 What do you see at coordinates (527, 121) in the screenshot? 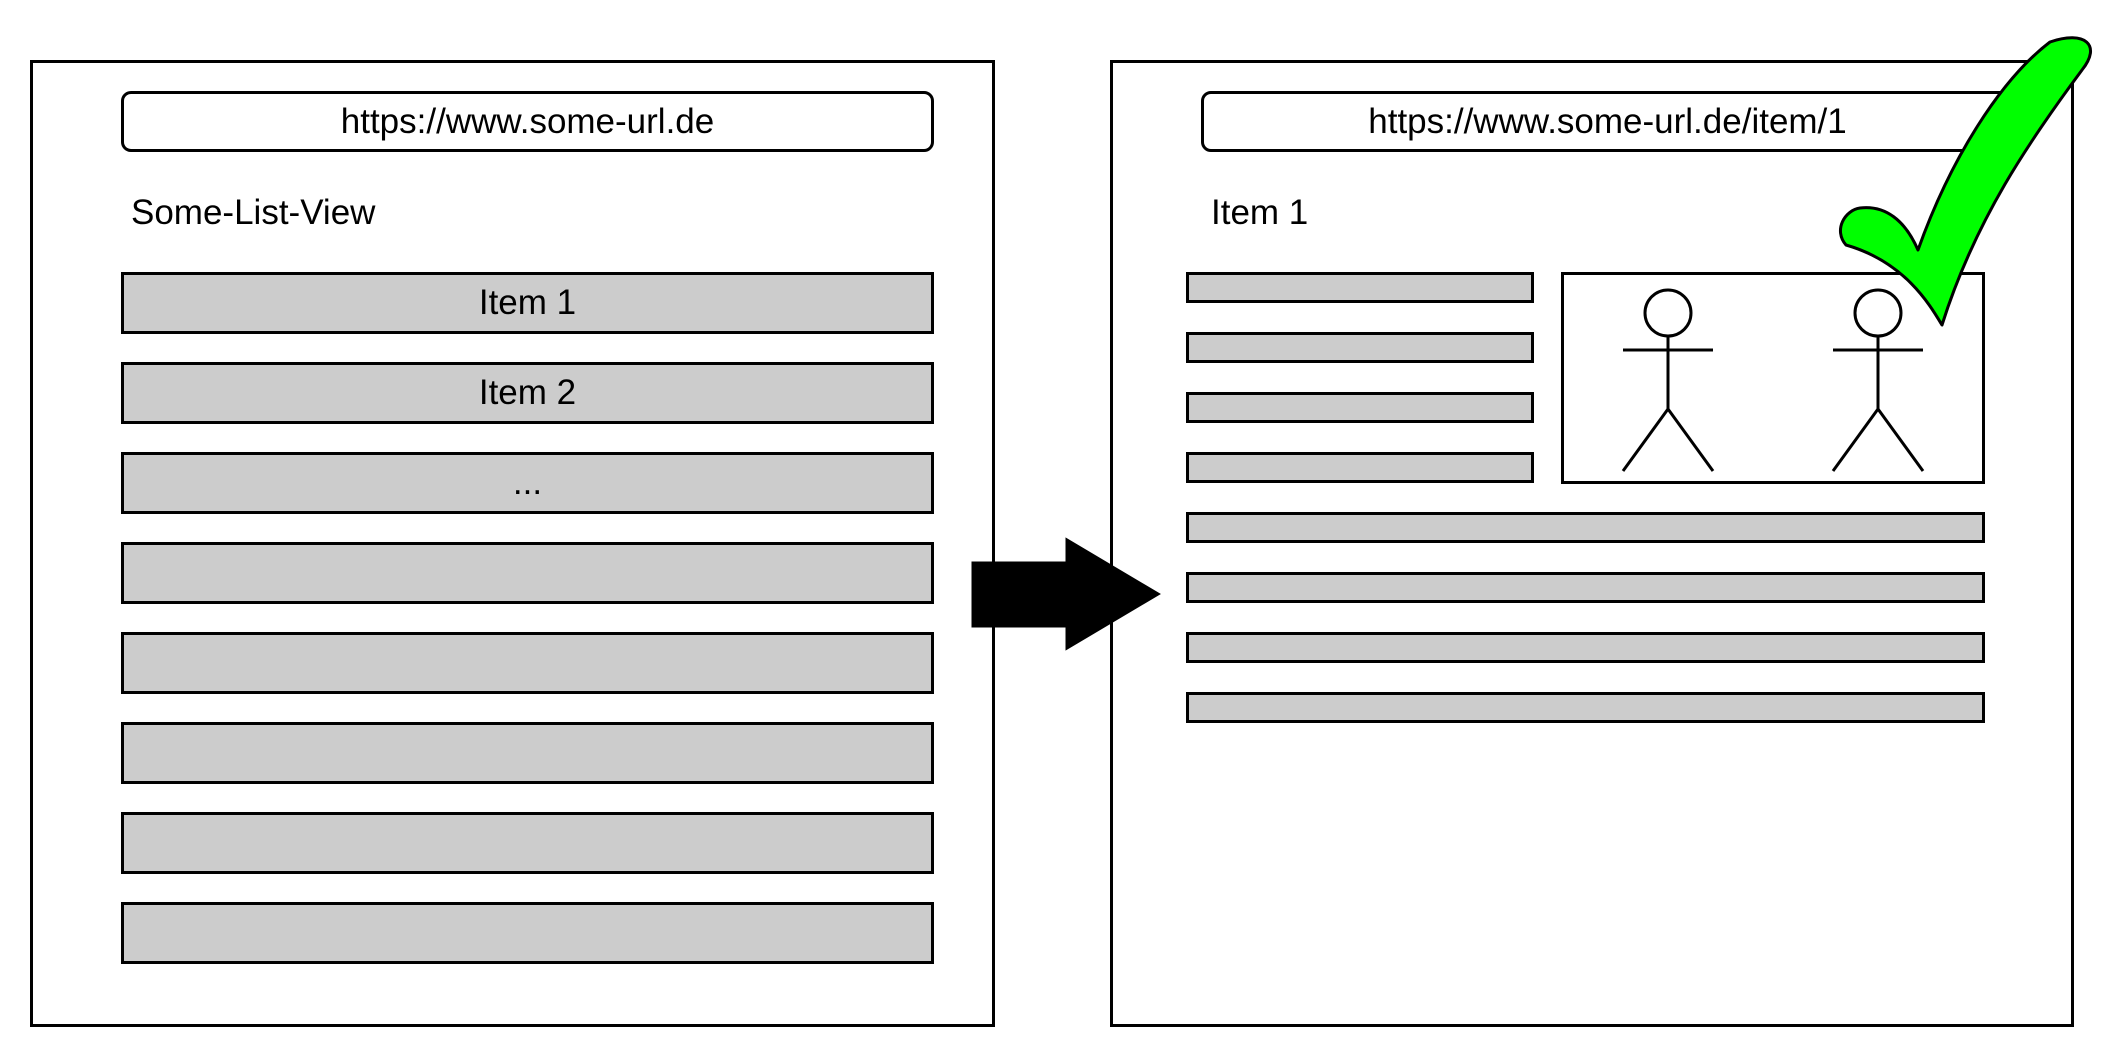
I see `list-view-url-bar: https://www.some-url.de` at bounding box center [527, 121].